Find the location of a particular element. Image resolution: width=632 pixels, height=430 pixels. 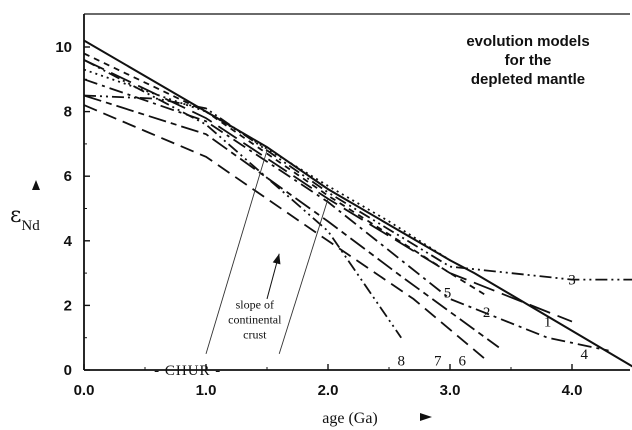

crust-annotation: slope of continental crust is located at coordinates (255, 320).